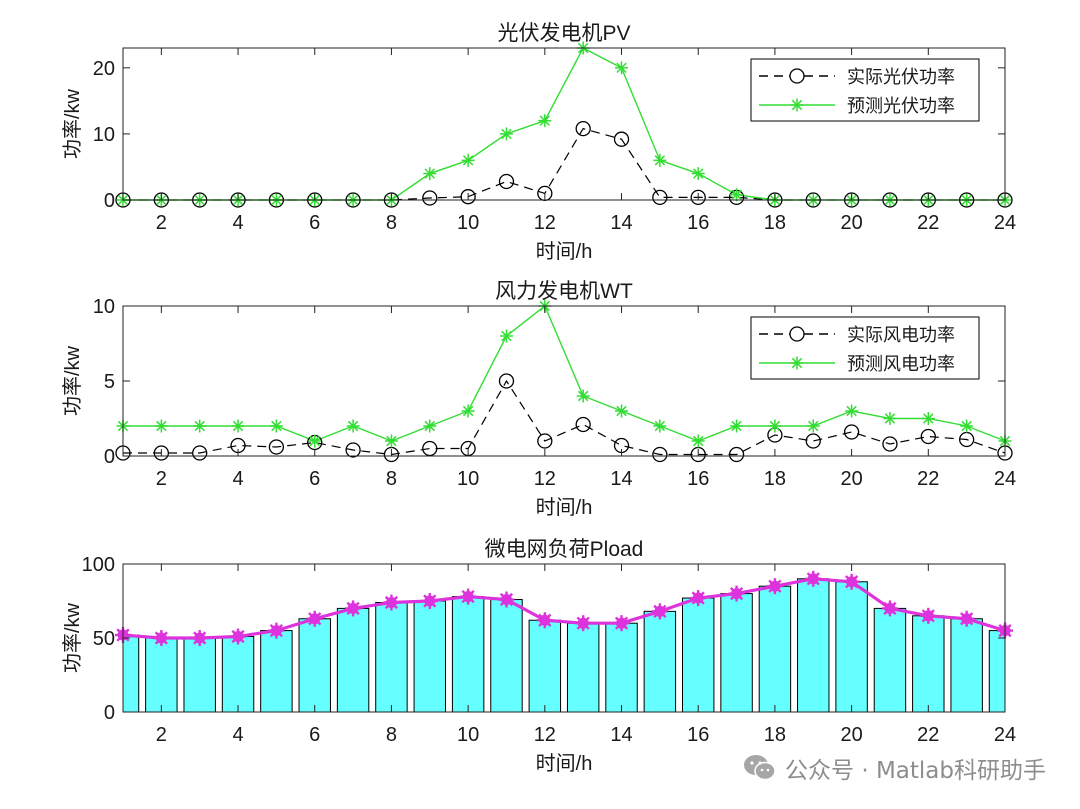  What do you see at coordinates (915, 771) in the screenshot?
I see `watermark-text: 公众号 · Matlab科研助手` at bounding box center [915, 771].